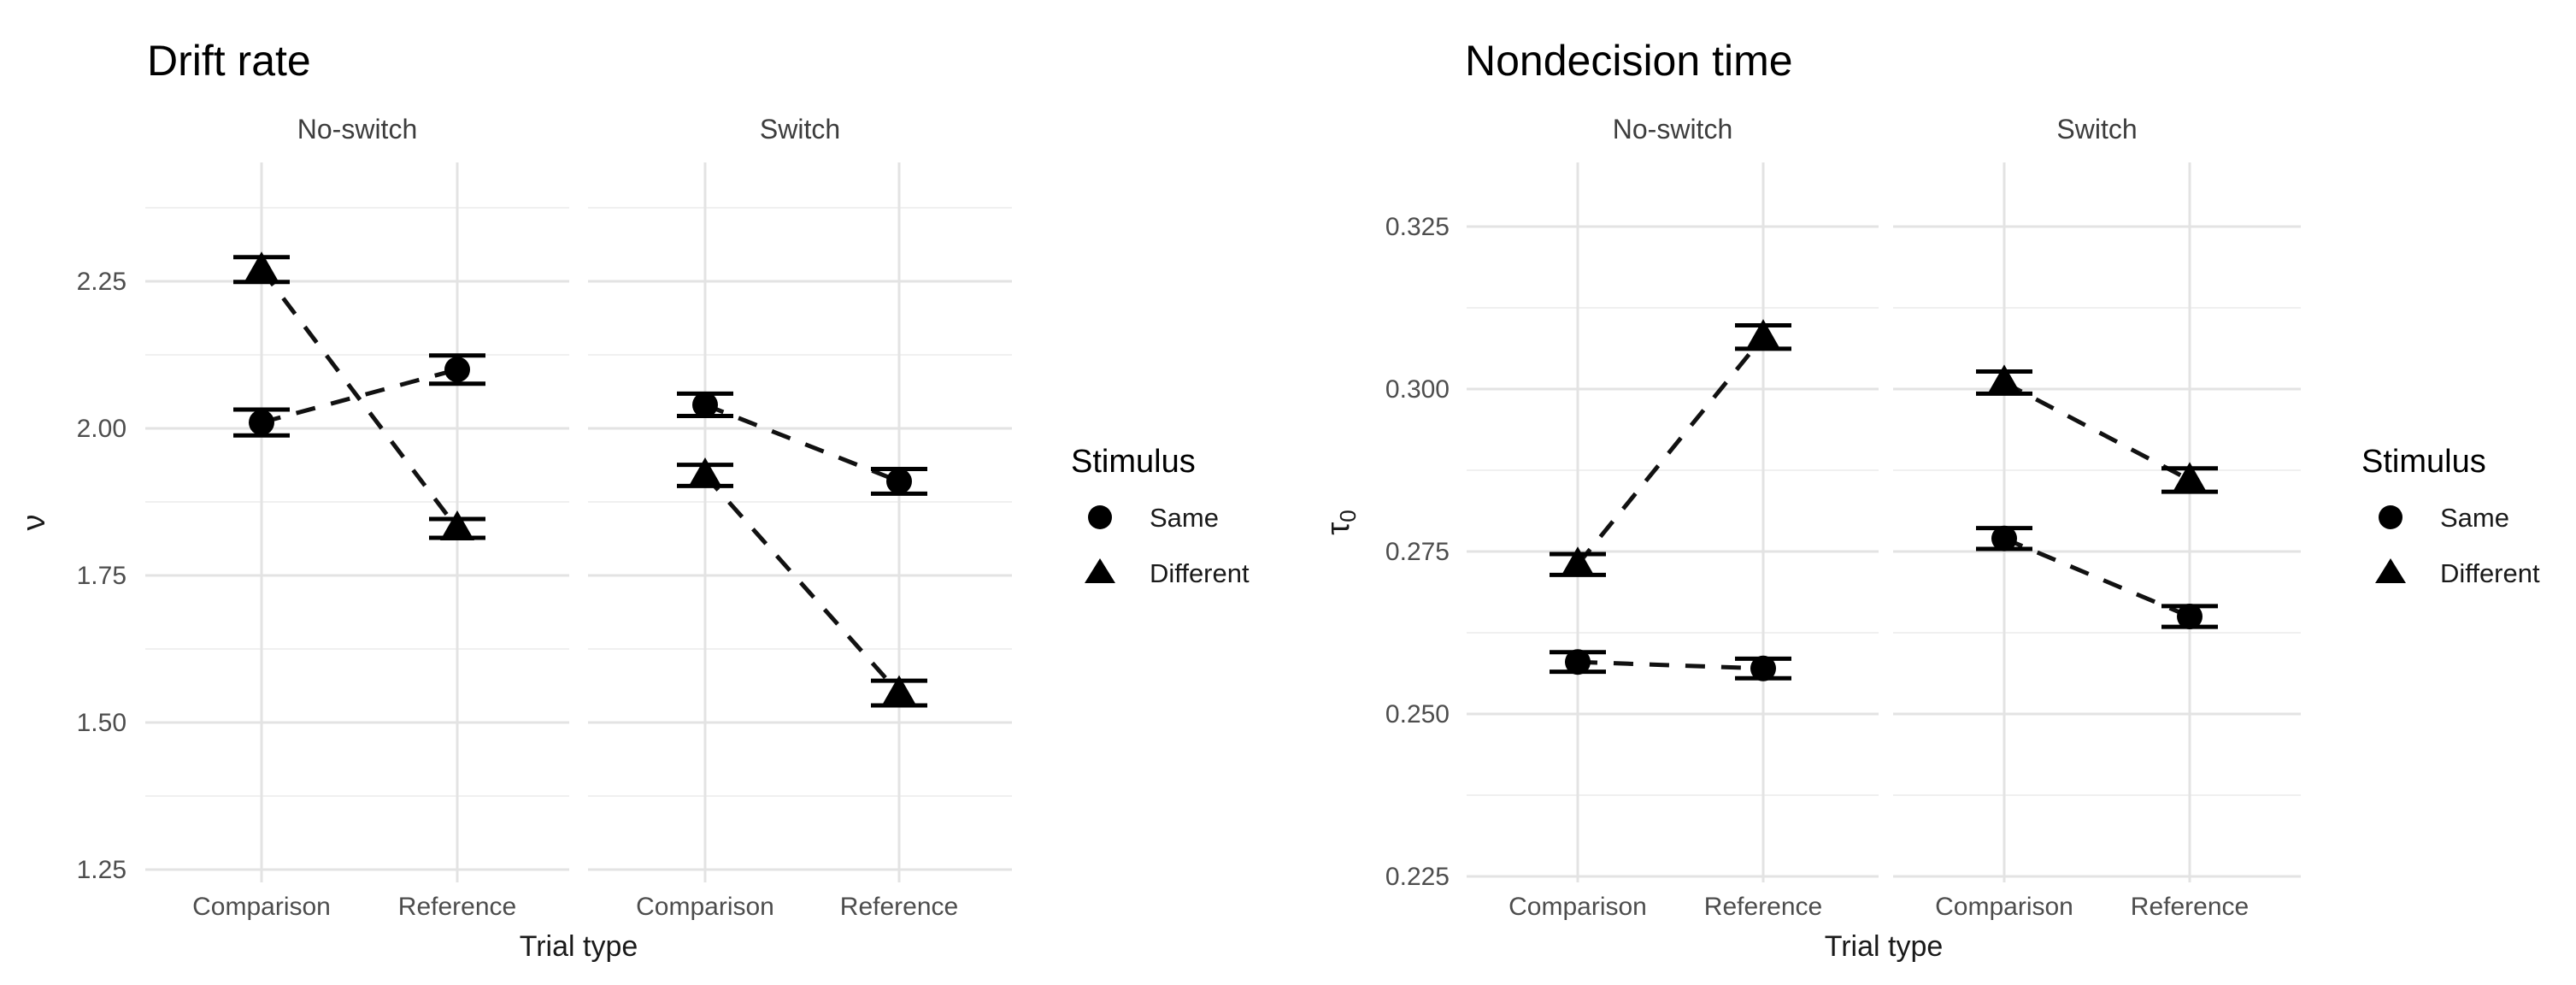 The width and height of the screenshot is (2576, 985). Describe the element at coordinates (1417, 389) in the screenshot. I see `y-axis-tick-label: 0.300` at that location.